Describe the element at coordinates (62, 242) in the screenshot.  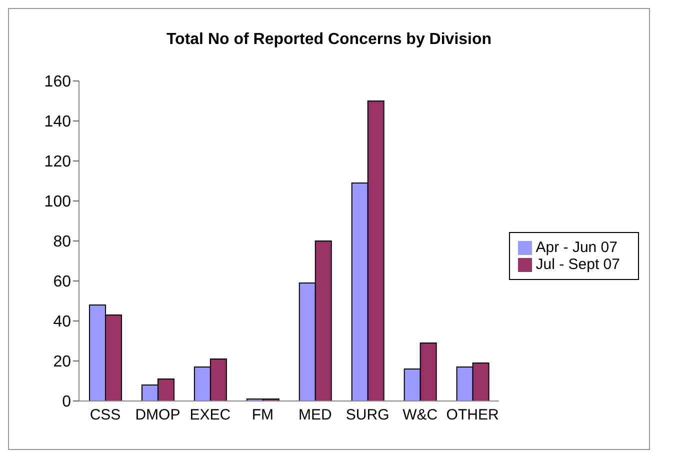
I see `y-tick-label: 80` at that location.